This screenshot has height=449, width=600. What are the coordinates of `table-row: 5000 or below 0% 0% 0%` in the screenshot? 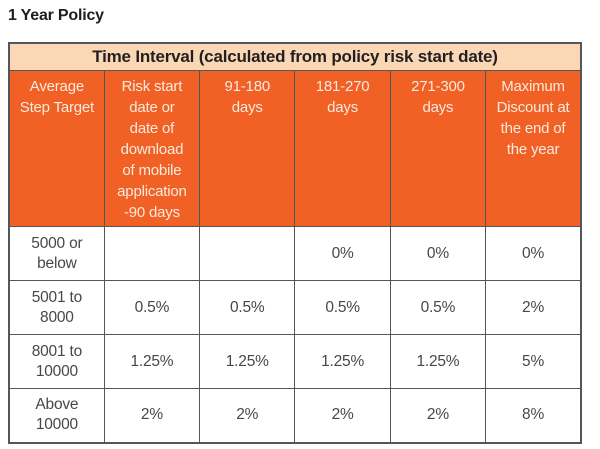 It's located at (295, 253).